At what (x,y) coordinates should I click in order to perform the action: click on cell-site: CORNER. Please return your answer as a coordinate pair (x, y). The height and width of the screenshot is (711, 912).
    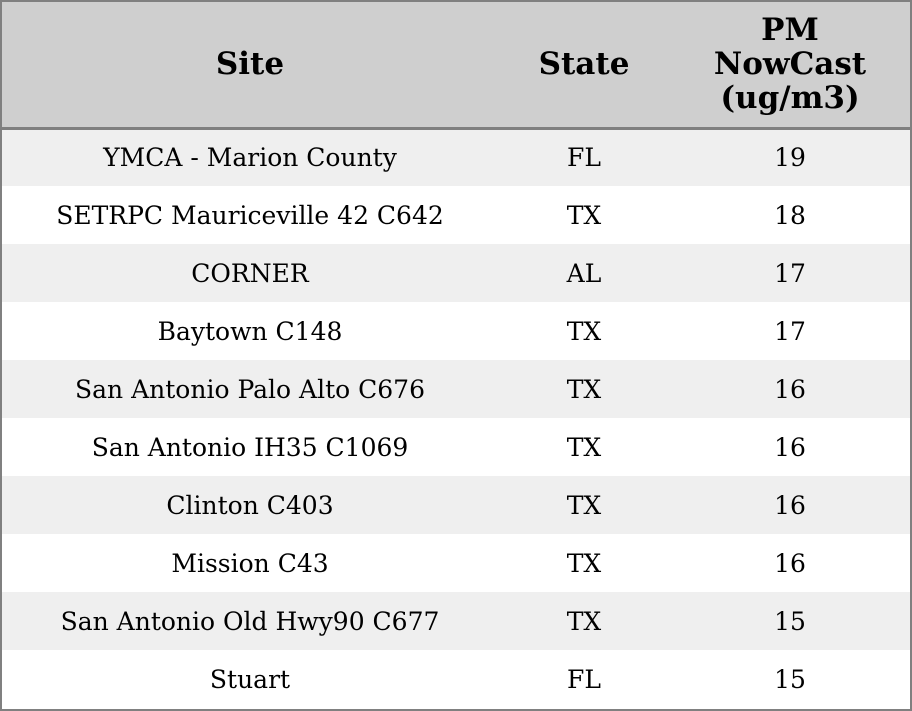
    Looking at the image, I should click on (250, 273).